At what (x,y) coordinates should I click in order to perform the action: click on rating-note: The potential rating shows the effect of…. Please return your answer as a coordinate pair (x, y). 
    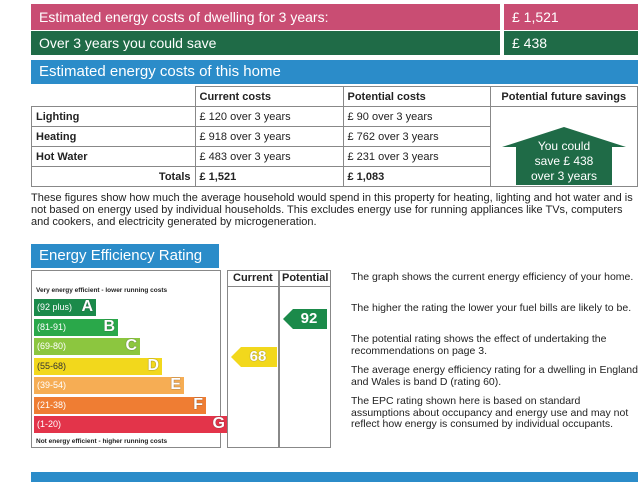
    Looking at the image, I should click on (479, 345).